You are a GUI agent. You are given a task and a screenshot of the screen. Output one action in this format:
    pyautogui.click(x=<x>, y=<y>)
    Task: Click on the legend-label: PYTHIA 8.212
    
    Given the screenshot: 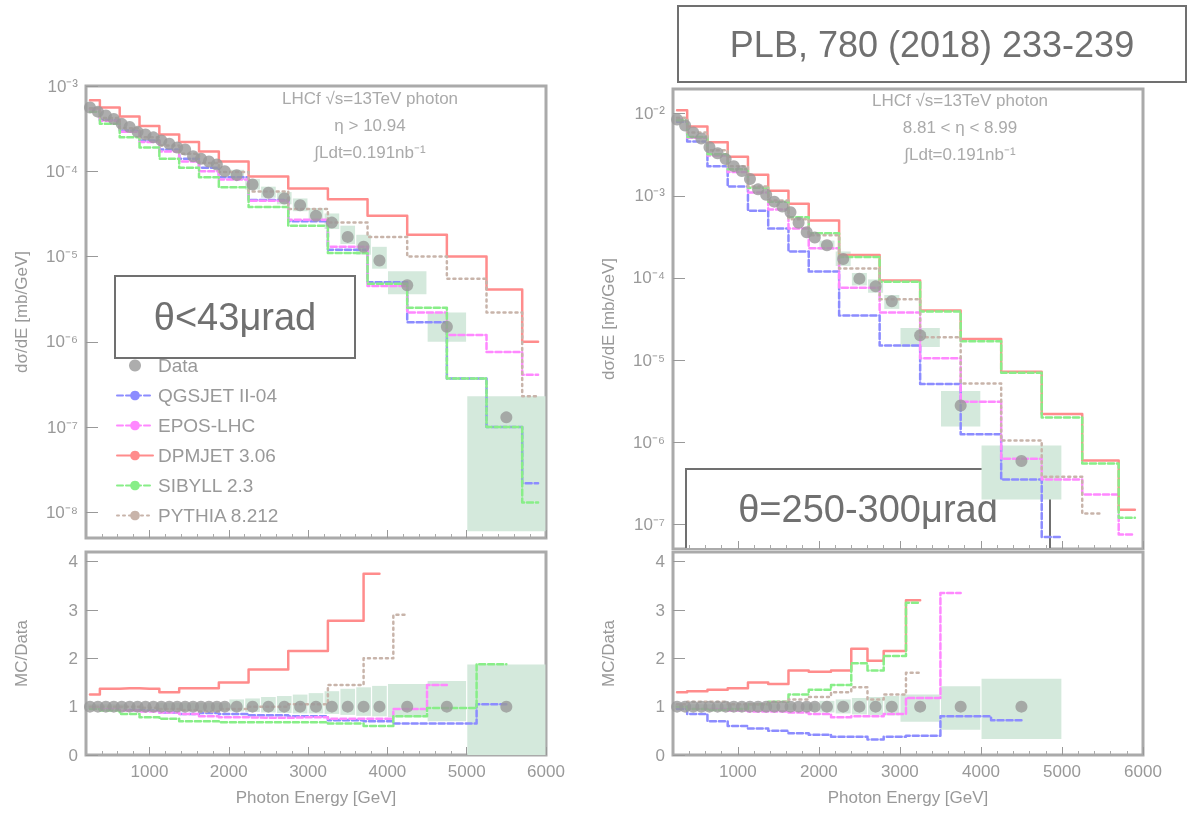 What is the action you would take?
    pyautogui.click(x=218, y=515)
    